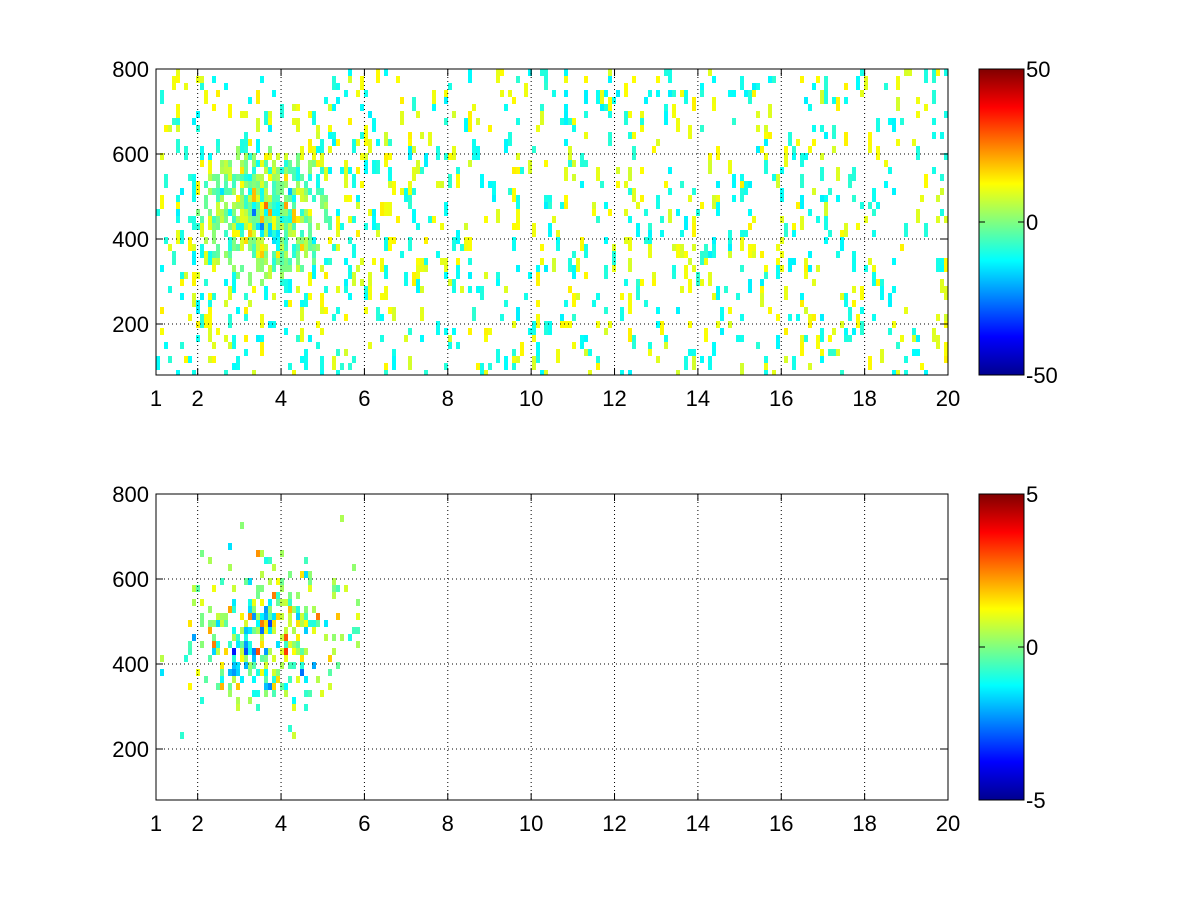 This screenshot has width=1200, height=900. I want to click on colorbar-tick-label: -5, so click(1036, 800).